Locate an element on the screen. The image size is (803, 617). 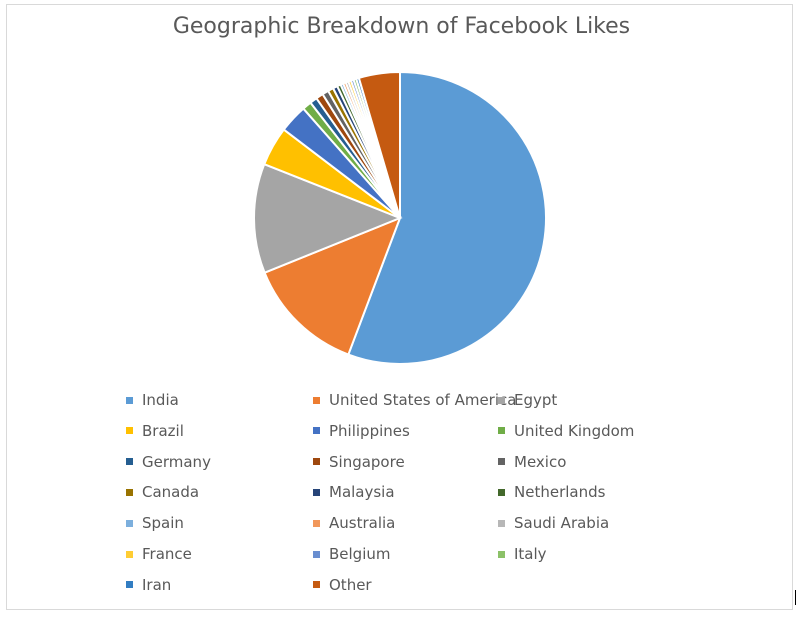
legend-label: Brazil is located at coordinates (163, 430).